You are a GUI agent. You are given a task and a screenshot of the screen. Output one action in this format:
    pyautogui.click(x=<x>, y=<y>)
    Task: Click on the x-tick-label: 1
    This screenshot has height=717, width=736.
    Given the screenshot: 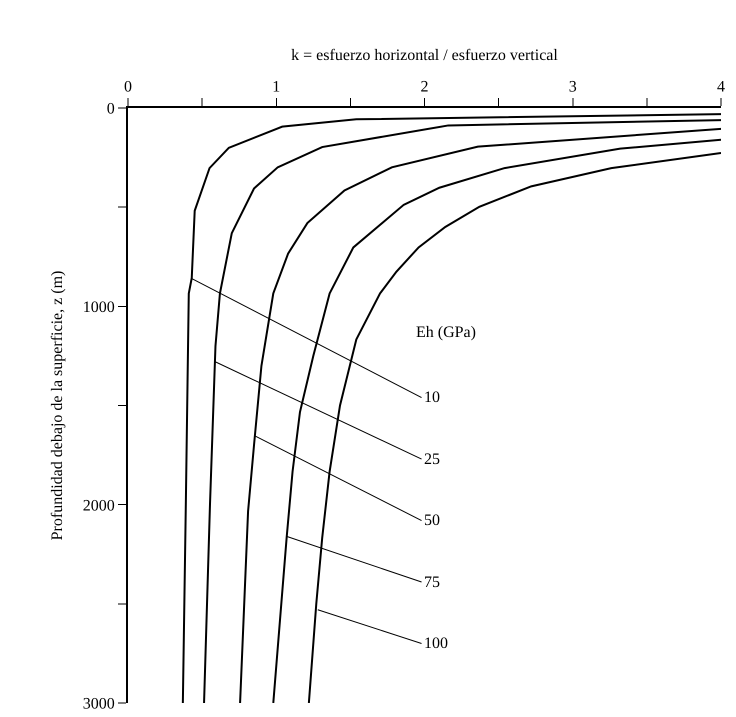 What is the action you would take?
    pyautogui.click(x=276, y=87)
    